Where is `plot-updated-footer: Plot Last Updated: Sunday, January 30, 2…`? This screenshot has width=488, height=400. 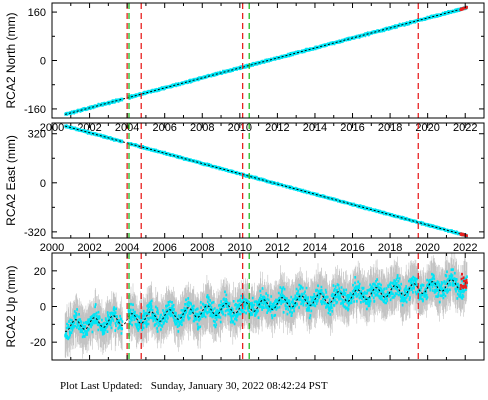
plot-updated-footer: Plot Last Updated: Sunday, January 30, 2… is located at coordinates (194, 386).